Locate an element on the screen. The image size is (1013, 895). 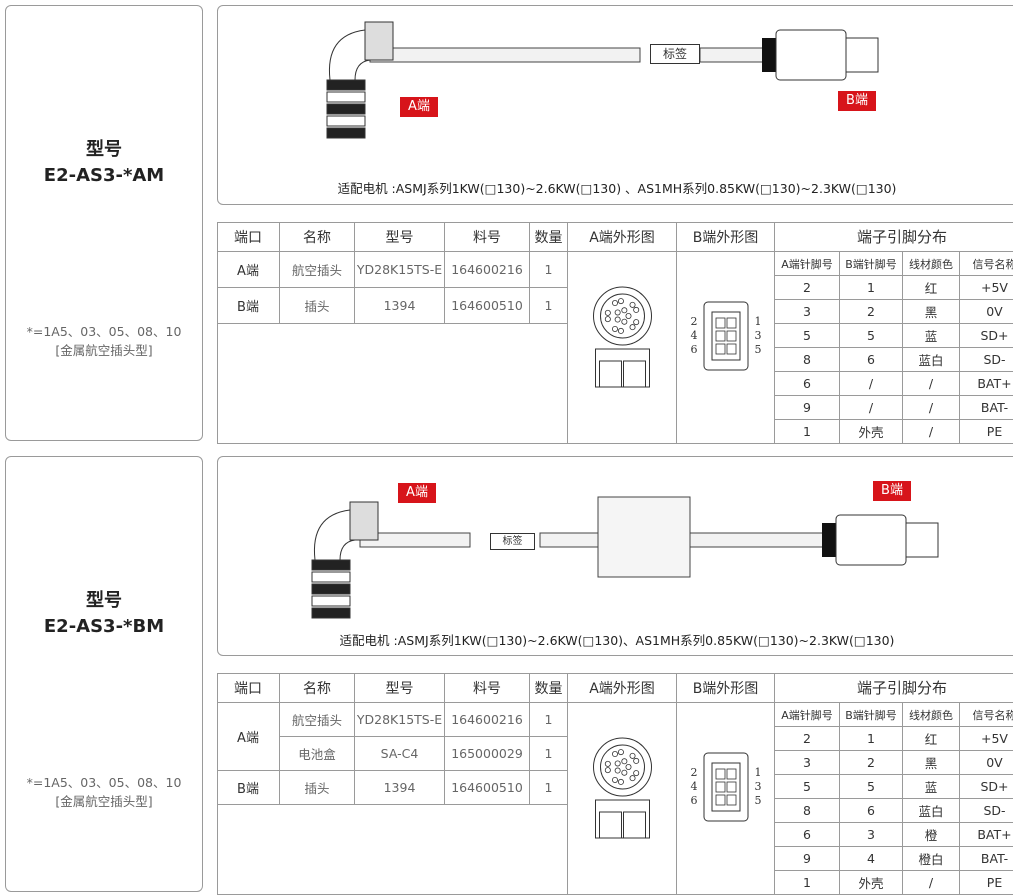
b-shape-pin is located at coordinates (731, 336).